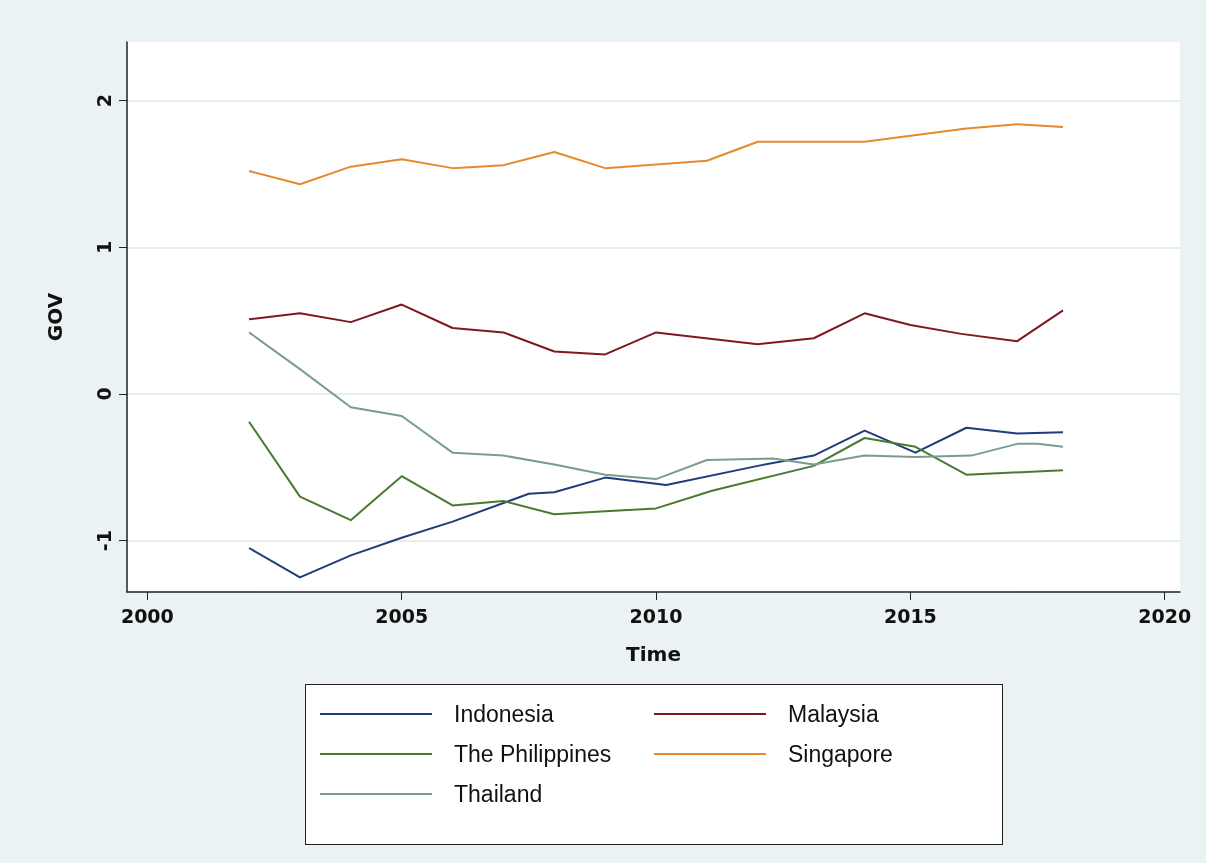  What do you see at coordinates (533, 754) in the screenshot?
I see `legend-label: The Philippines` at bounding box center [533, 754].